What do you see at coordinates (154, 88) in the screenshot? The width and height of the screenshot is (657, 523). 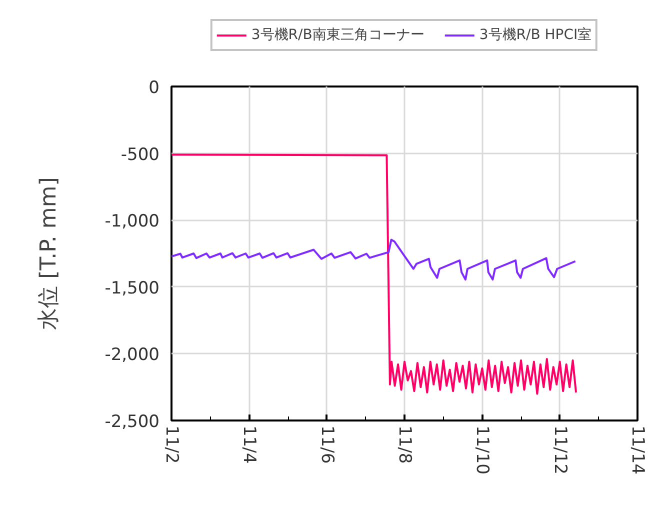 I see `y-tick-label: 0` at bounding box center [154, 88].